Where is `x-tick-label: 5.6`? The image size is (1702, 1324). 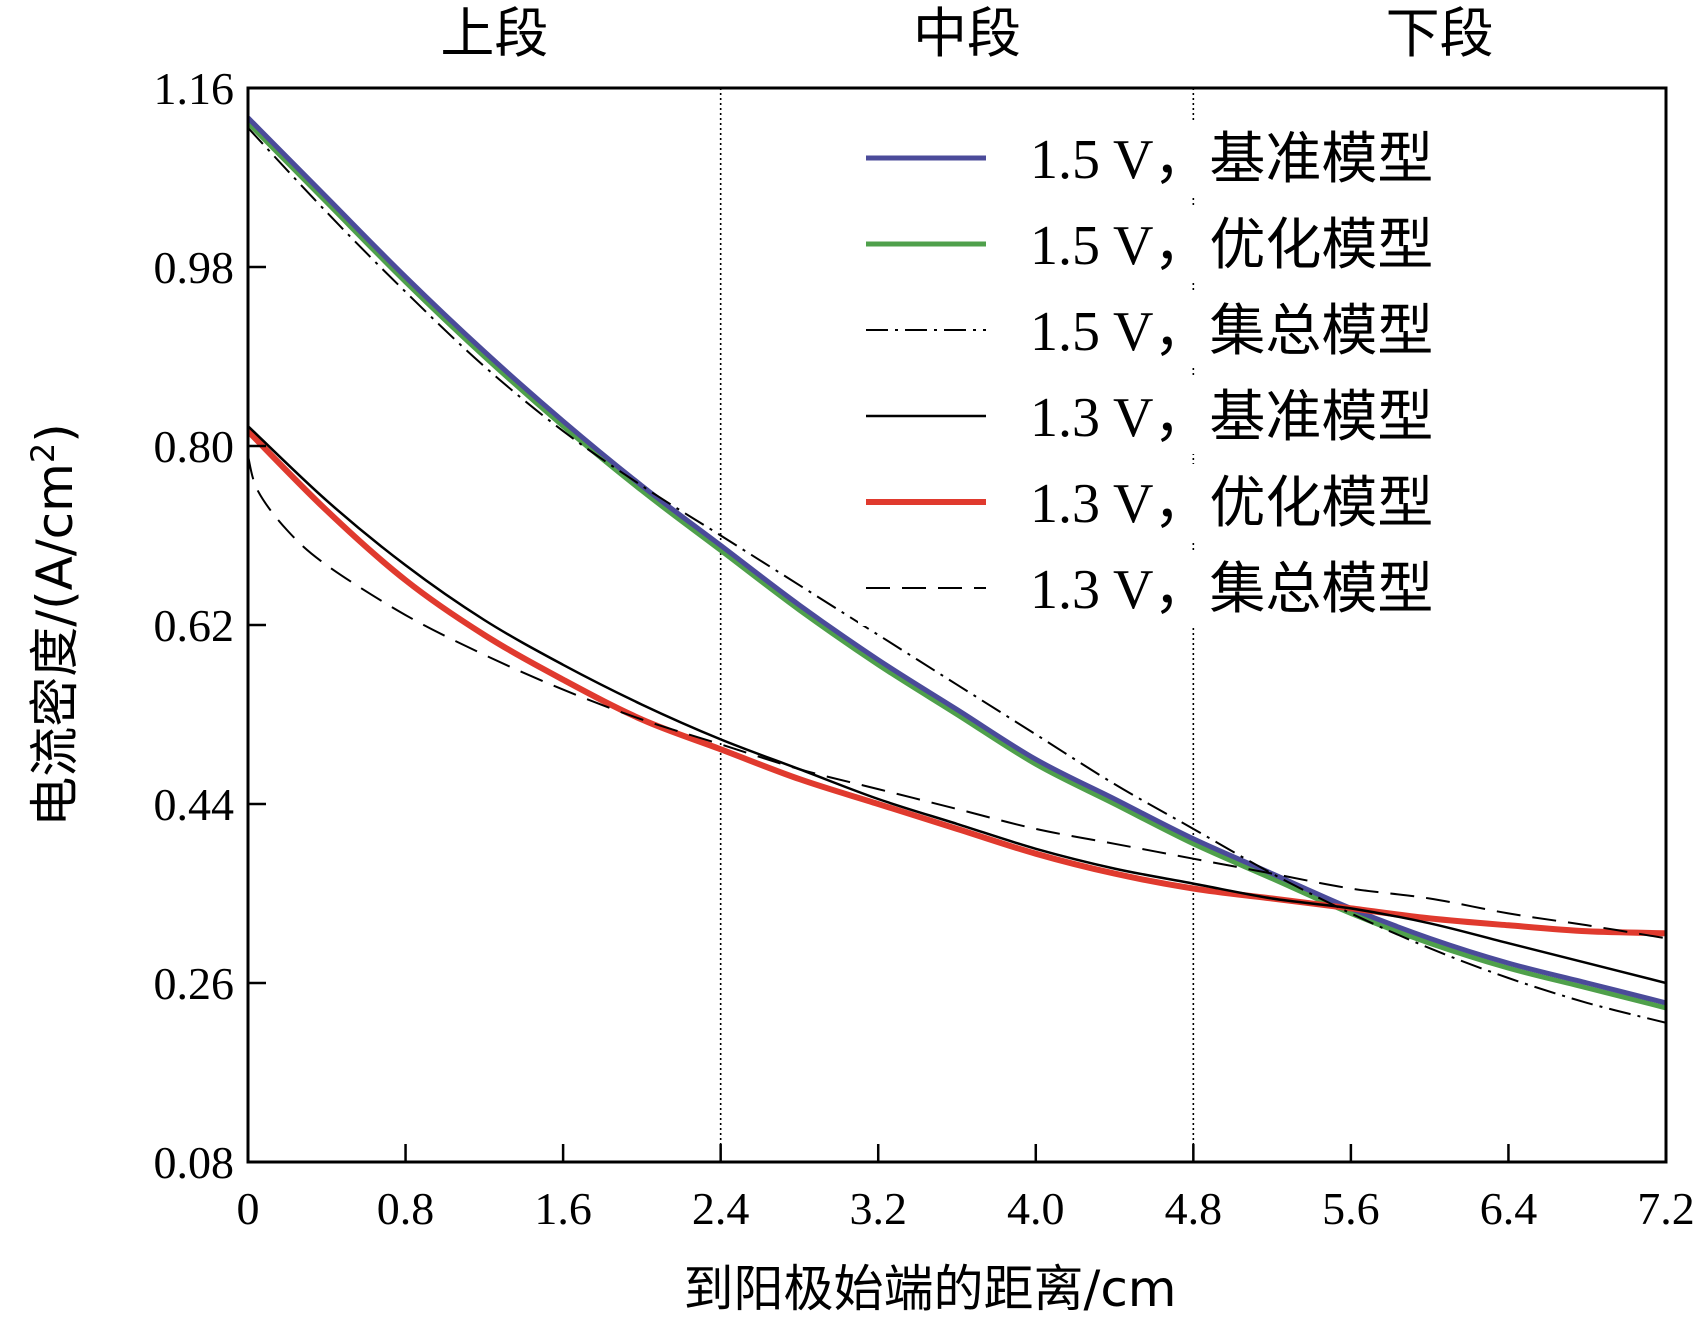
x-tick-label: 5.6 is located at coordinates (1351, 1208).